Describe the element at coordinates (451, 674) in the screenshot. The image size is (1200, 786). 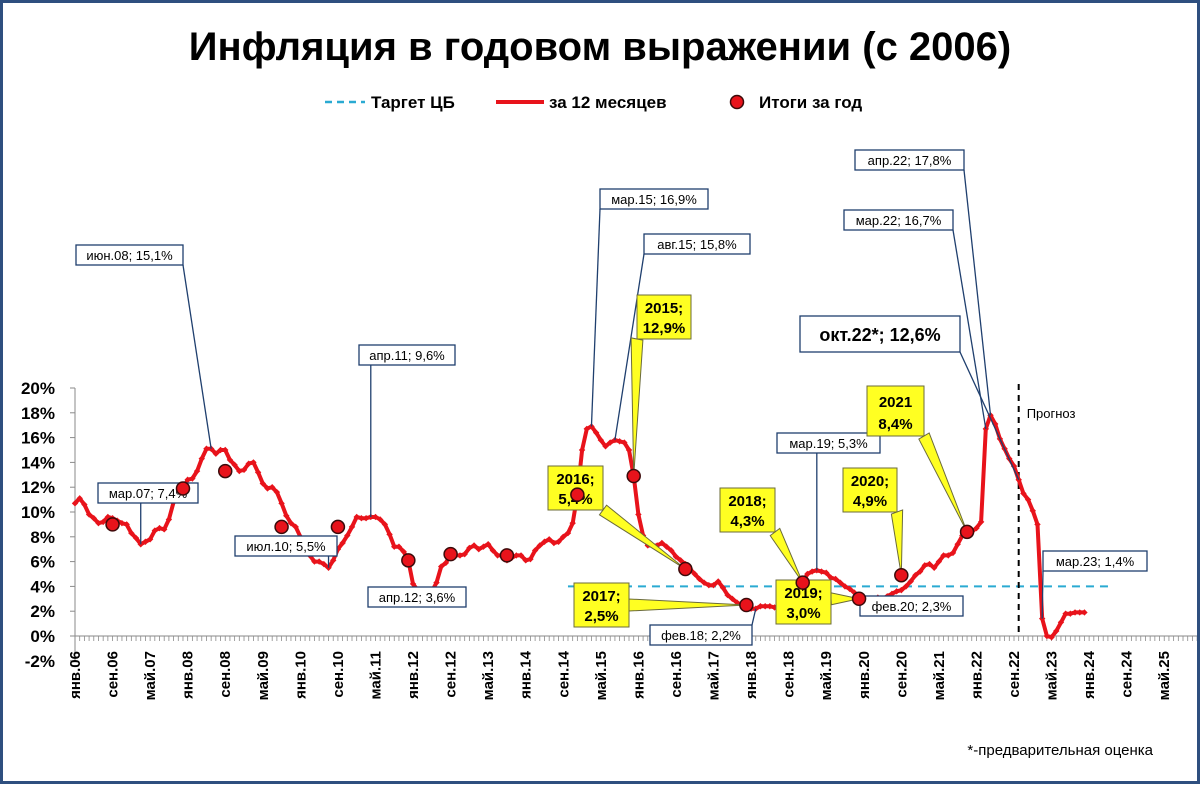
I see `x-tick-label: сен.12` at that location.